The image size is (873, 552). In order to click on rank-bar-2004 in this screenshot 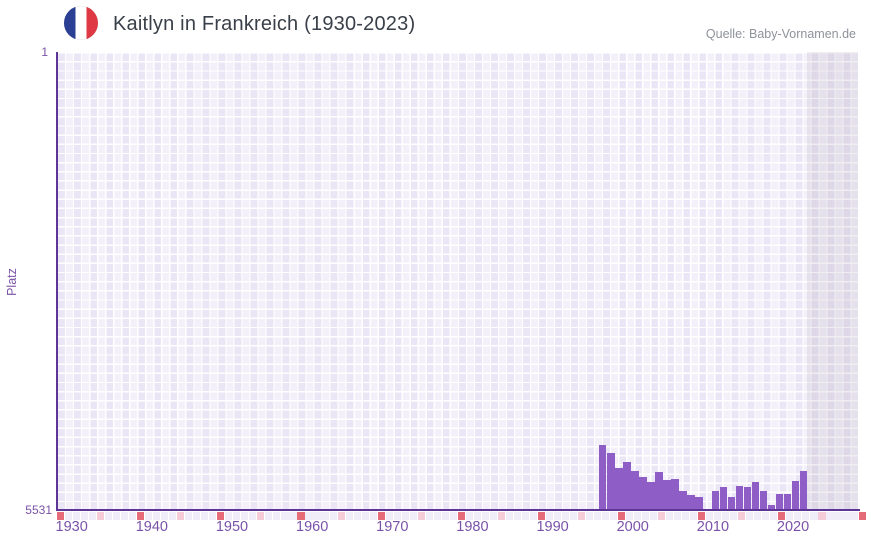, I will do `click(667, 495)`.